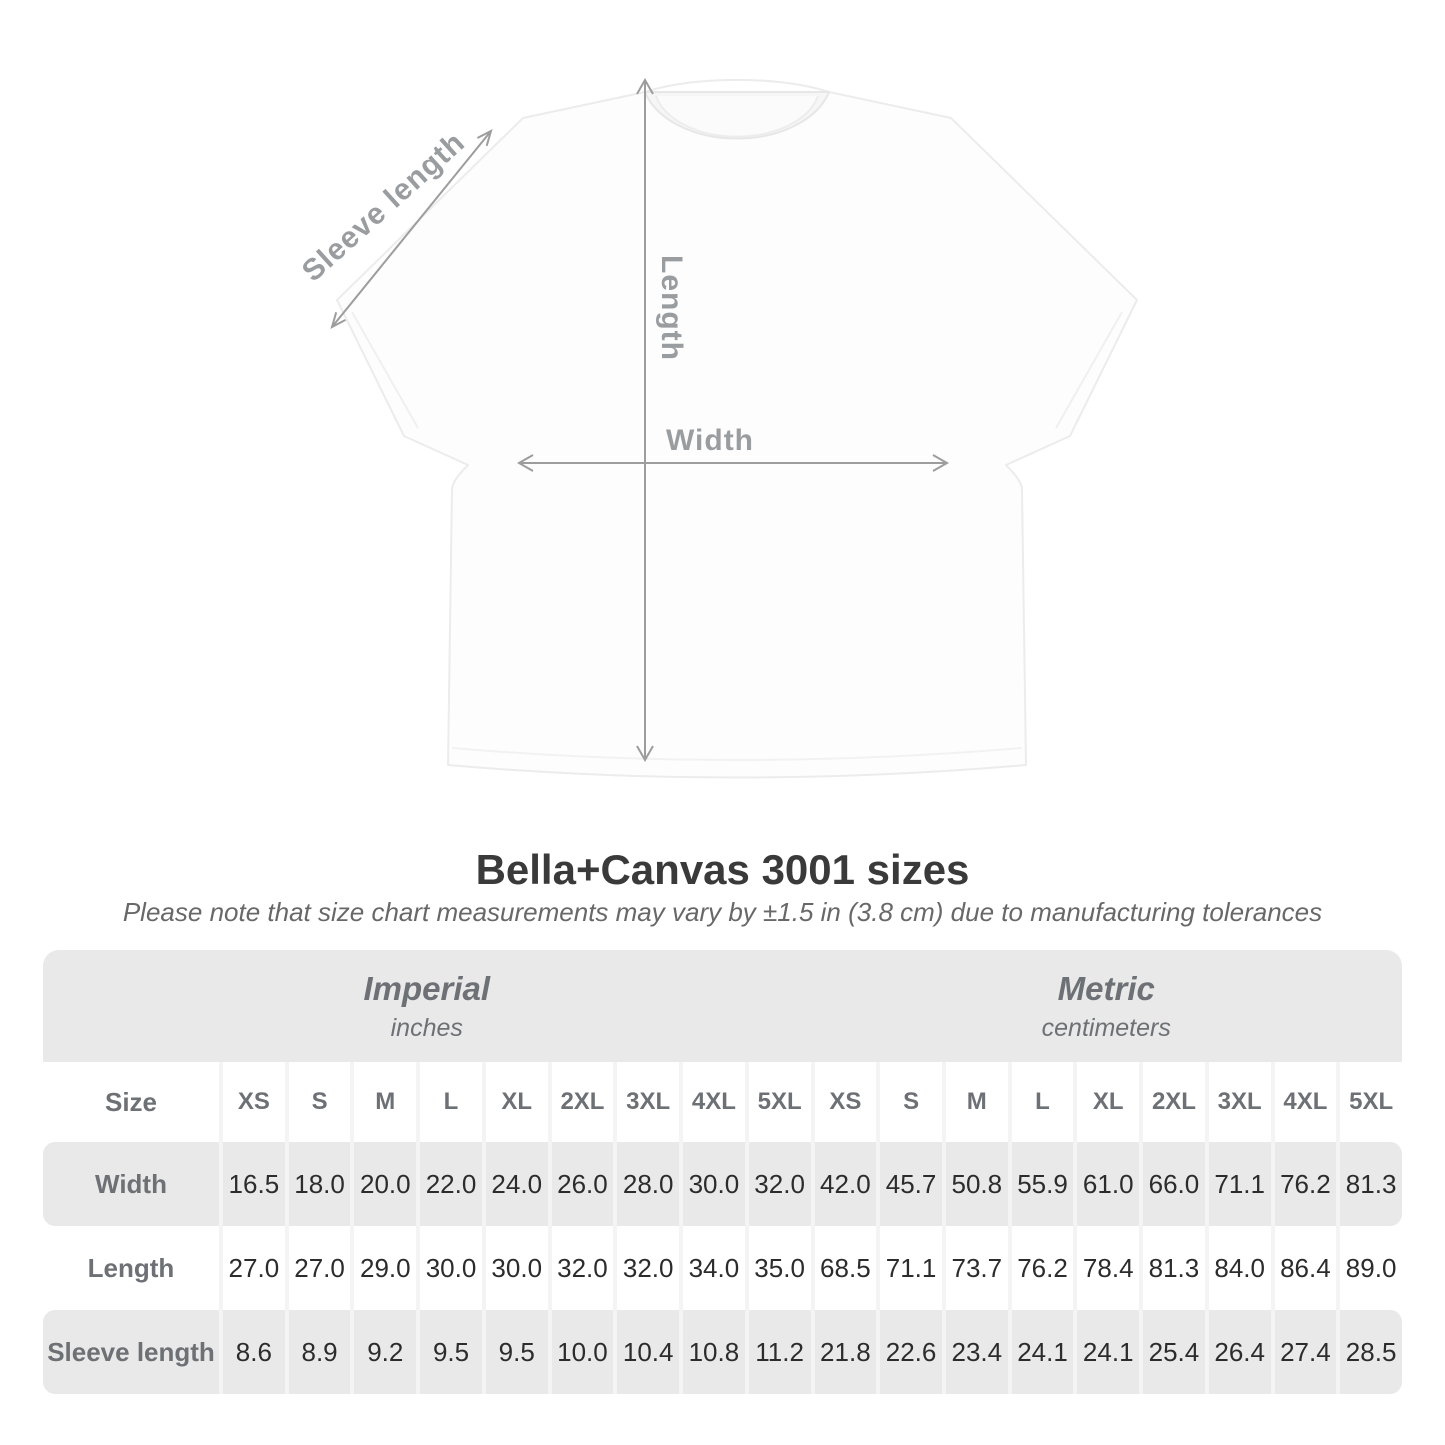 This screenshot has height=1445, width=1445. What do you see at coordinates (712, 1352) in the screenshot?
I see `table-cell: 10.8` at bounding box center [712, 1352].